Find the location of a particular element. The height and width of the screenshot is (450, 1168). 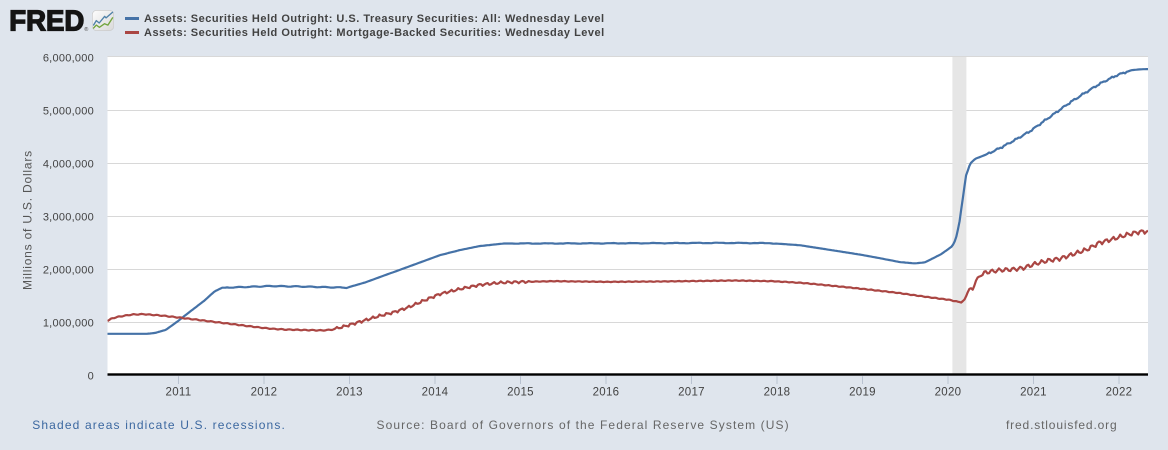

svg-text: 3,000,000 is located at coordinates (68, 218).